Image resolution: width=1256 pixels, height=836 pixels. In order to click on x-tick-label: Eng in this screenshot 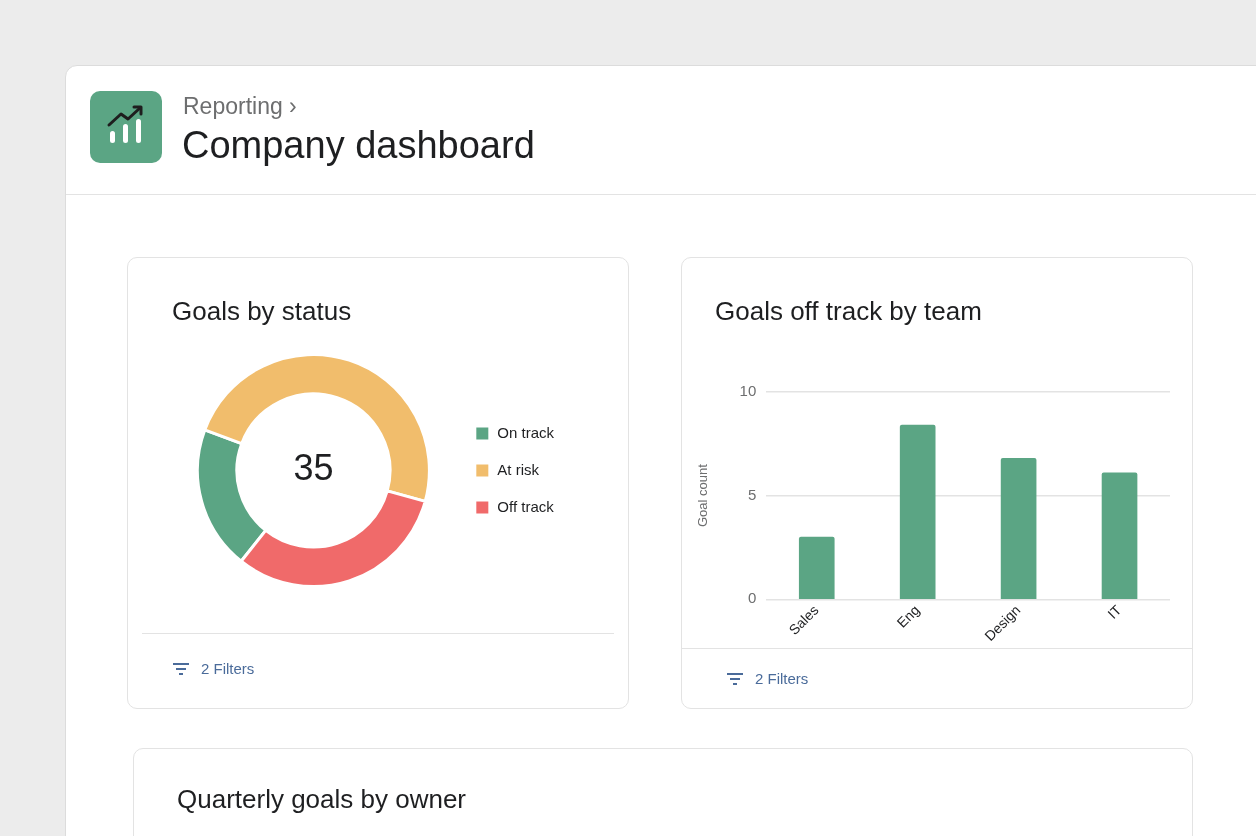, I will do `click(908, 616)`.